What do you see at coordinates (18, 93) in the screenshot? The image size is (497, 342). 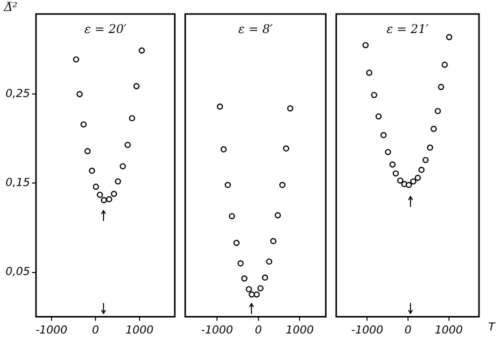 I see `y-tick-label: 0,25` at bounding box center [18, 93].